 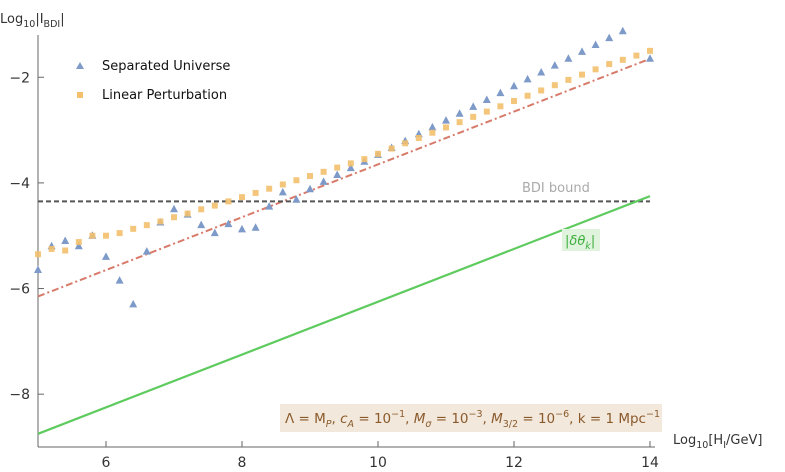 What do you see at coordinates (650, 463) in the screenshot?
I see `x-tick-label: 14` at bounding box center [650, 463].